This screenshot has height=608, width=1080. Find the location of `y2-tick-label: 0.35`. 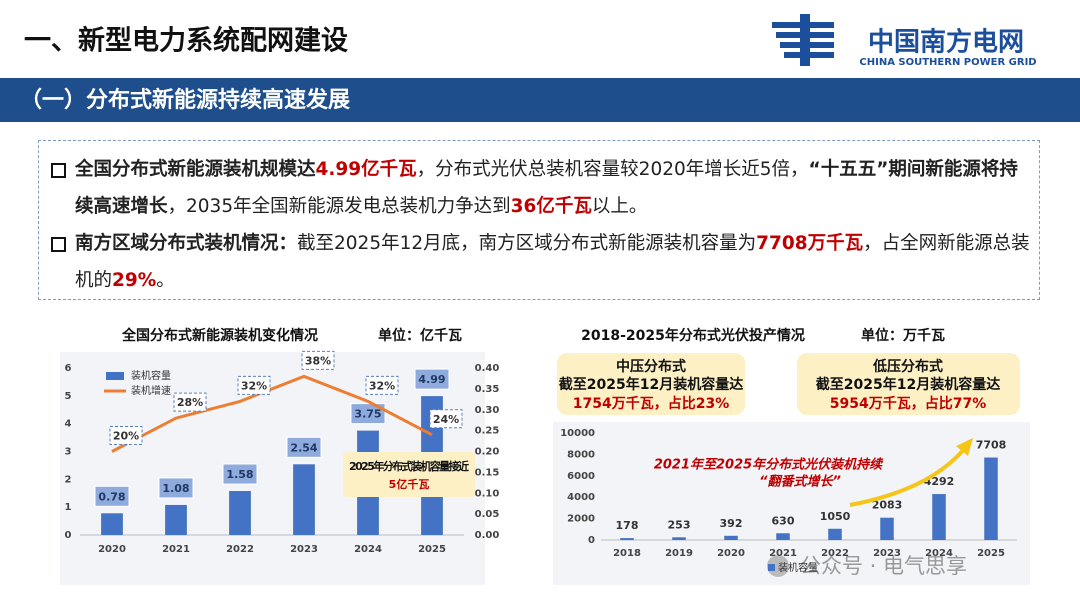

y2-tick-label: 0.35 is located at coordinates (487, 389).